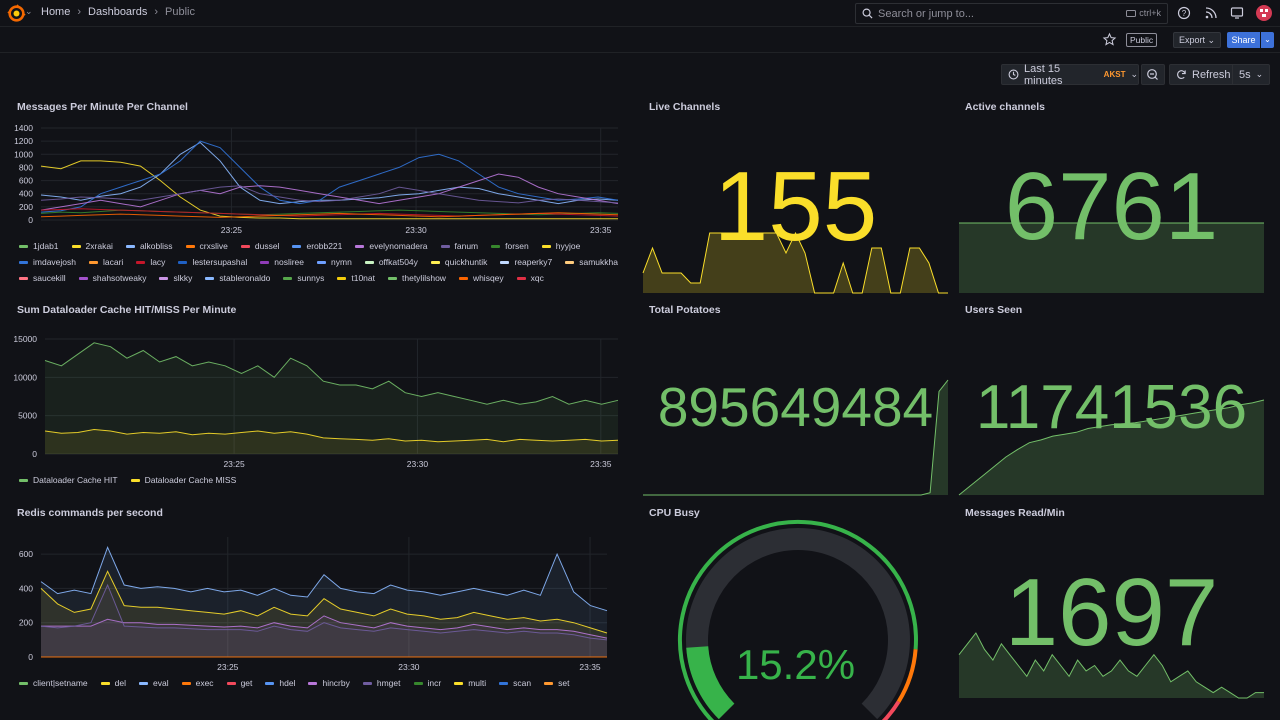 The image size is (1280, 720). What do you see at coordinates (556, 683) in the screenshot?
I see `legend-item: set` at bounding box center [556, 683].